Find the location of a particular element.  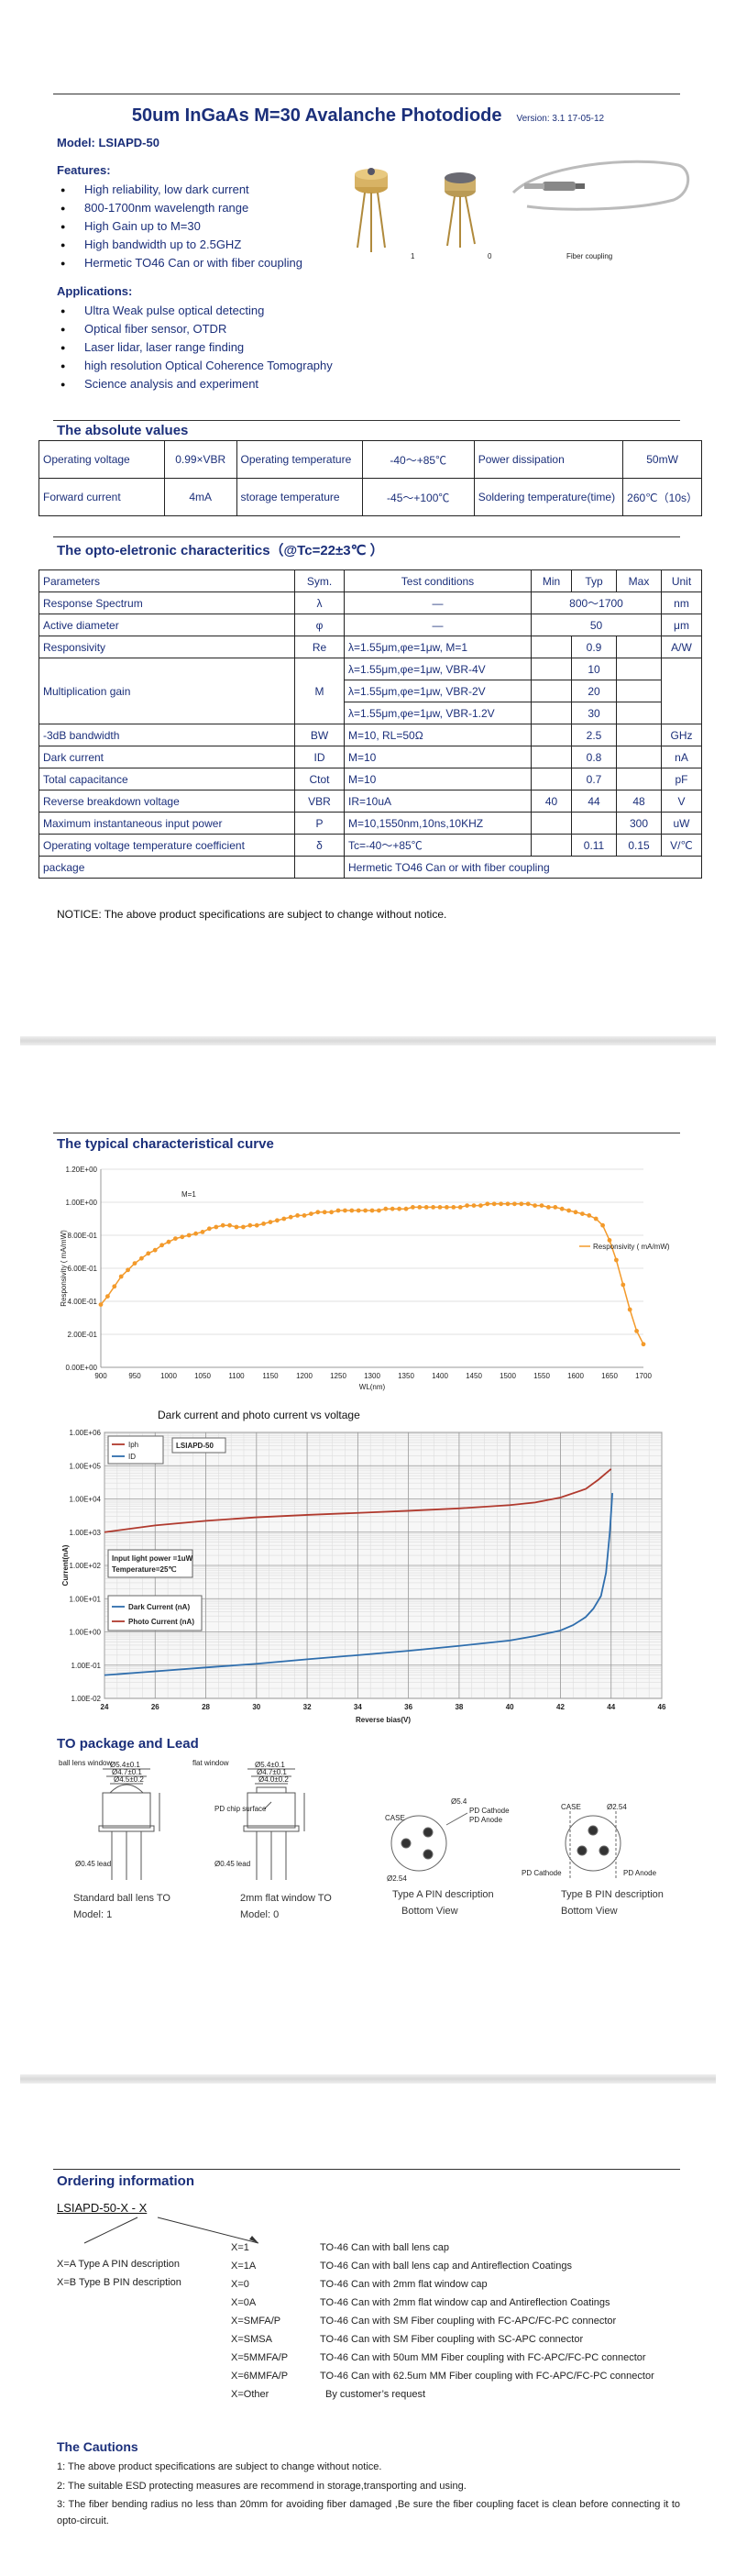

y-axis-label: Responsivity ( mA/mW) is located at coordinates (64, 1268).